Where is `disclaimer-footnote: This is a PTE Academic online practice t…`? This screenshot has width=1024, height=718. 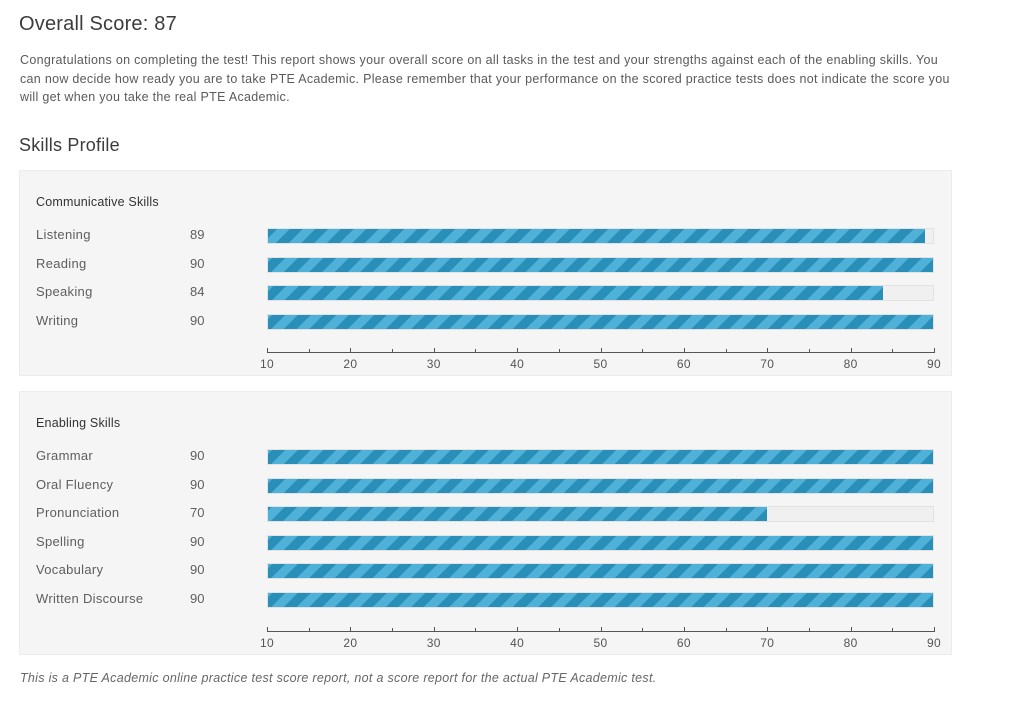
disclaimer-footnote: This is a PTE Academic online practice t… is located at coordinates (338, 678).